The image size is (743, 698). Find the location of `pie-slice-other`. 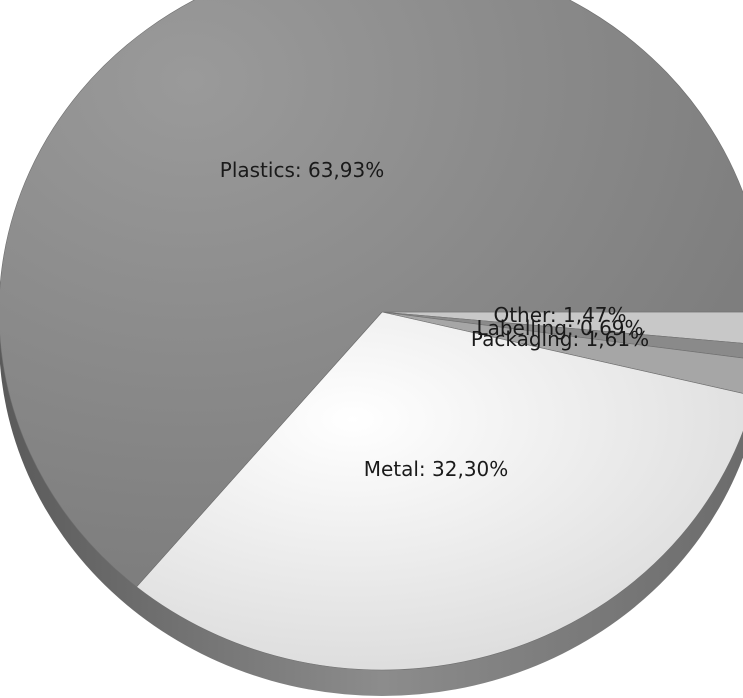

pie-slice-other is located at coordinates (562, 327).